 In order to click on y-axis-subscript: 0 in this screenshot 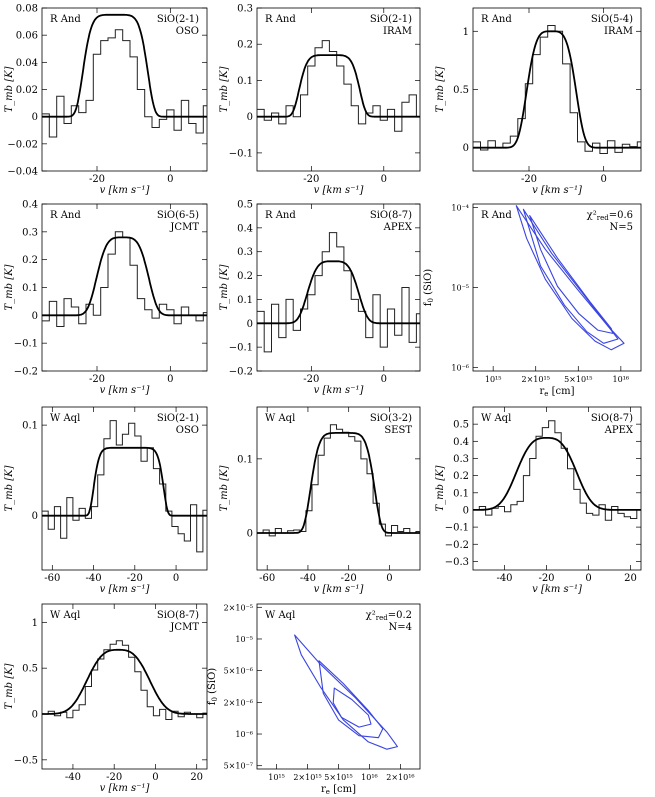, I will do `click(431, 300)`.